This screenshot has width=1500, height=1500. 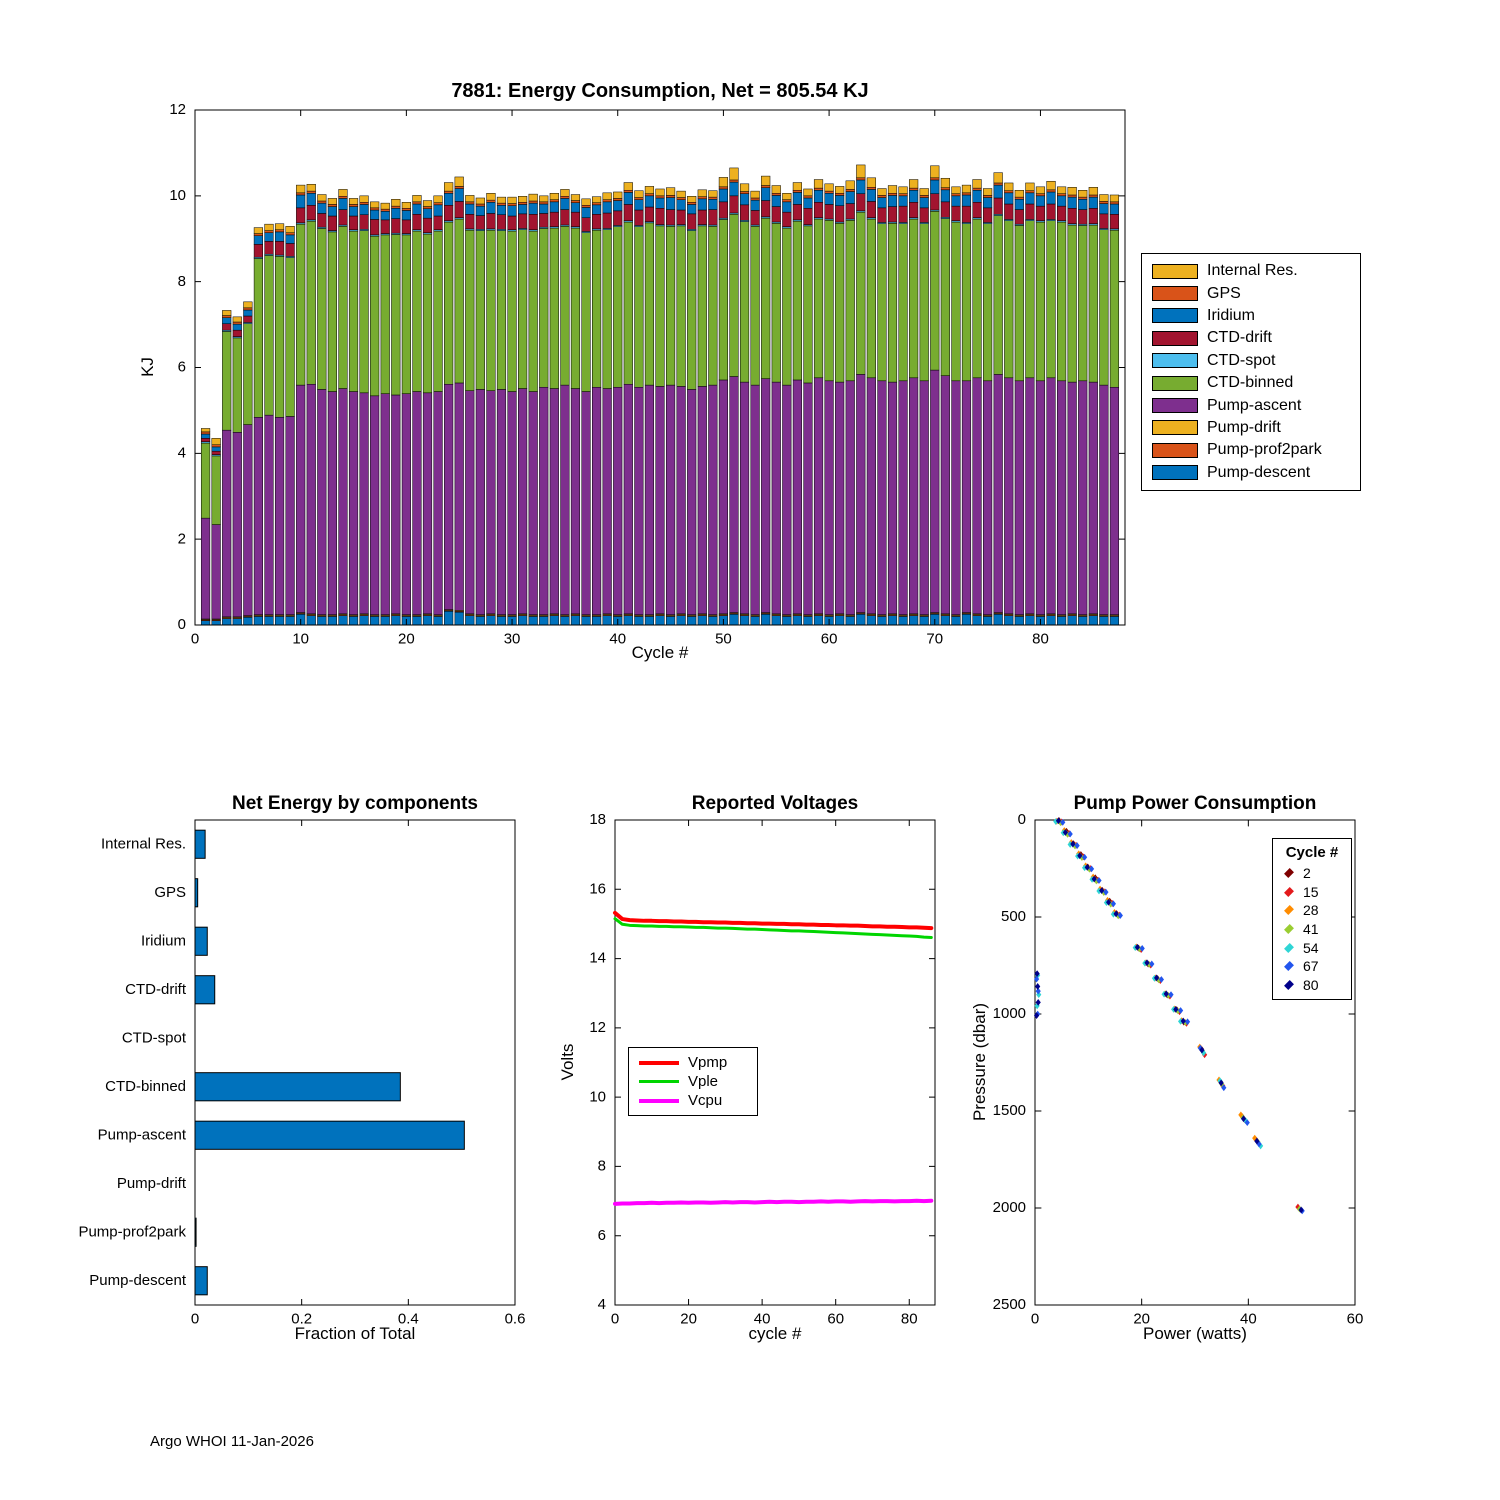 I want to click on legend-label-iridium: Iridium, so click(x=1231, y=315).